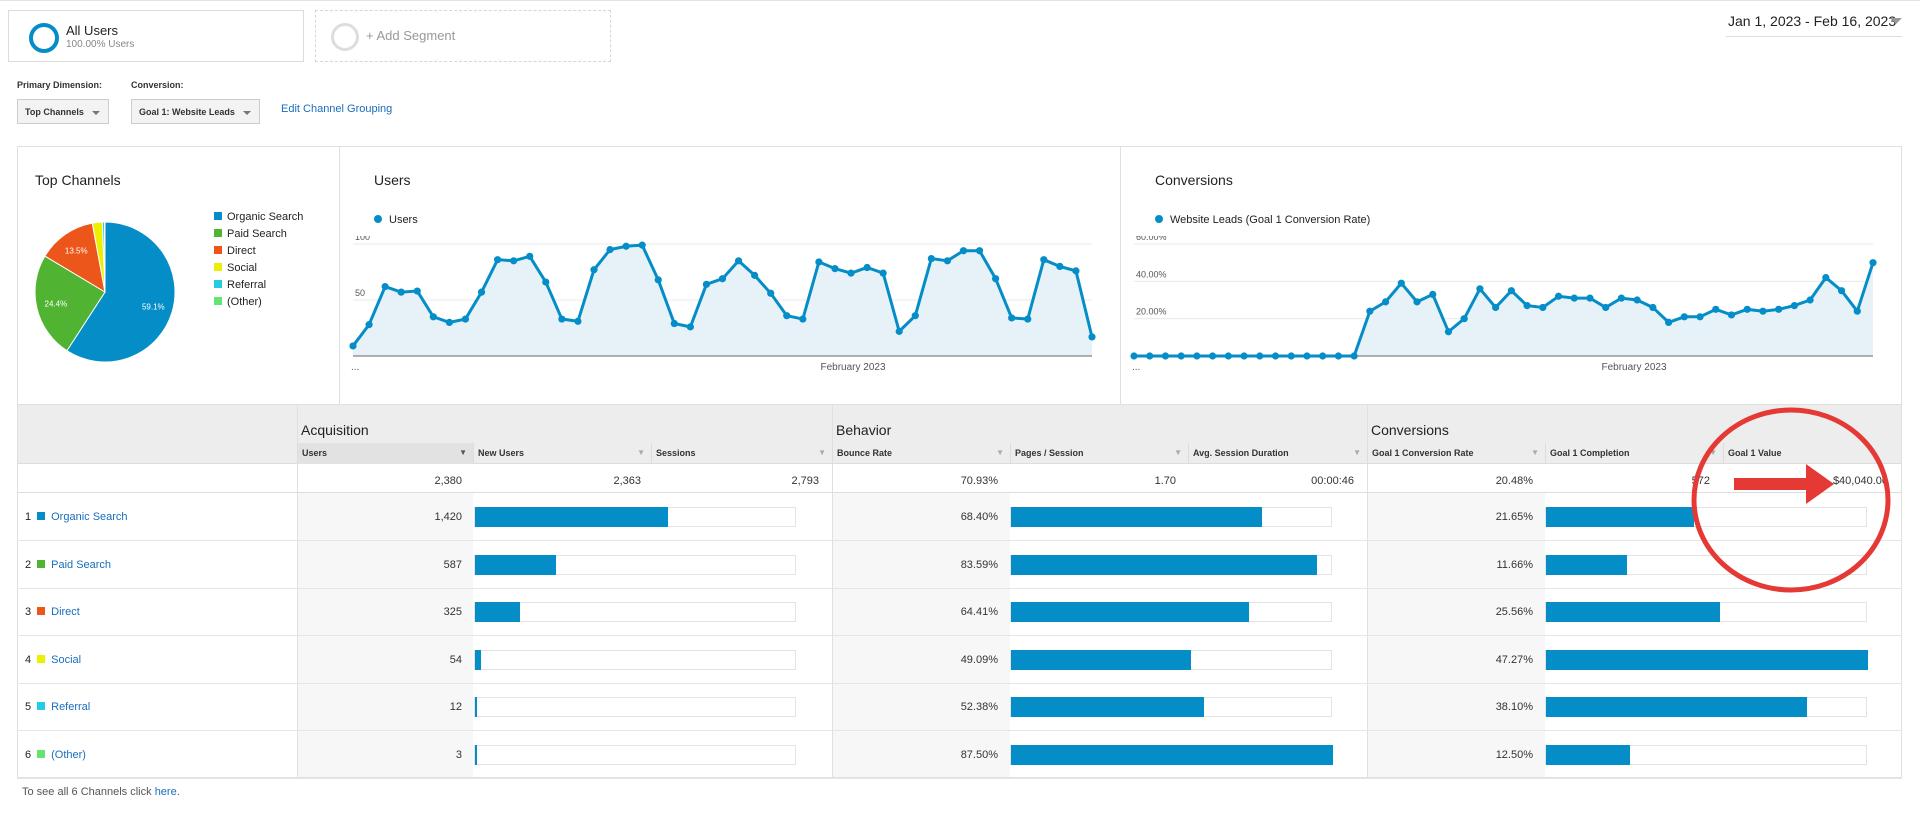  I want to click on legend-label: Organic Search, so click(265, 217).